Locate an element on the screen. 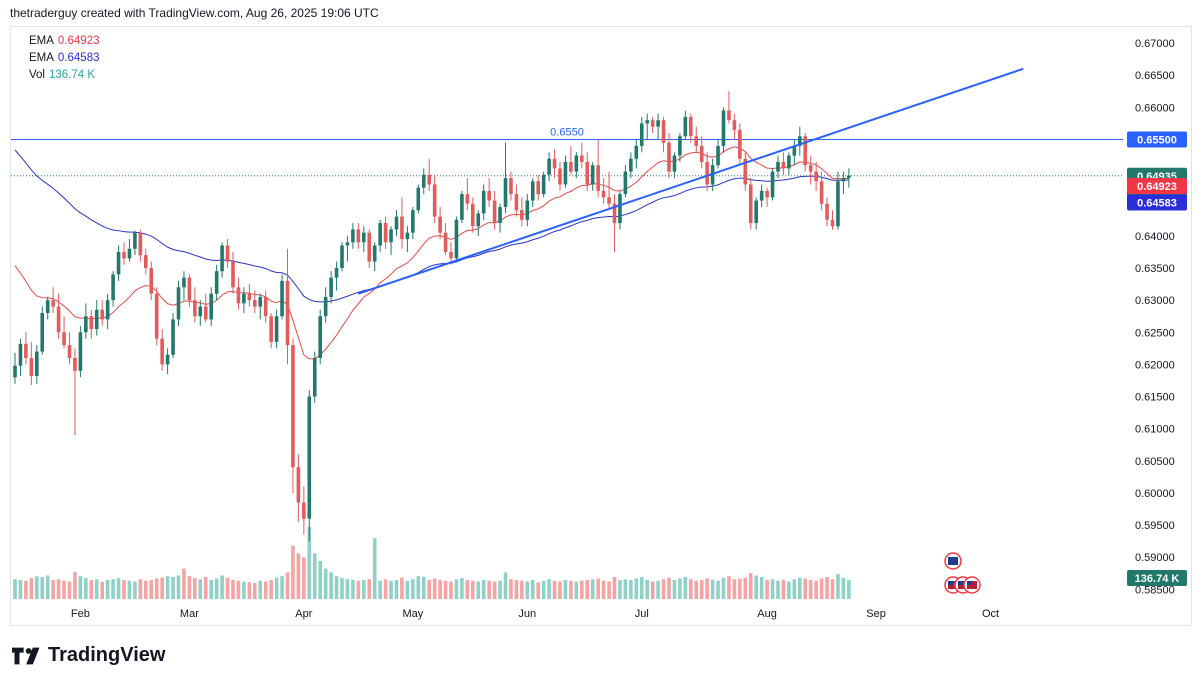  price-tick-label: 0.59000 is located at coordinates (1155, 558).